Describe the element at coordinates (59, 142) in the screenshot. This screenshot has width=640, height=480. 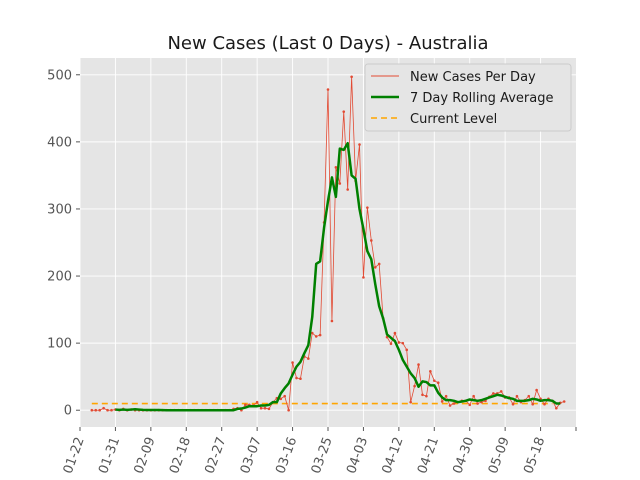
I see `y-tick-label: 400` at that location.